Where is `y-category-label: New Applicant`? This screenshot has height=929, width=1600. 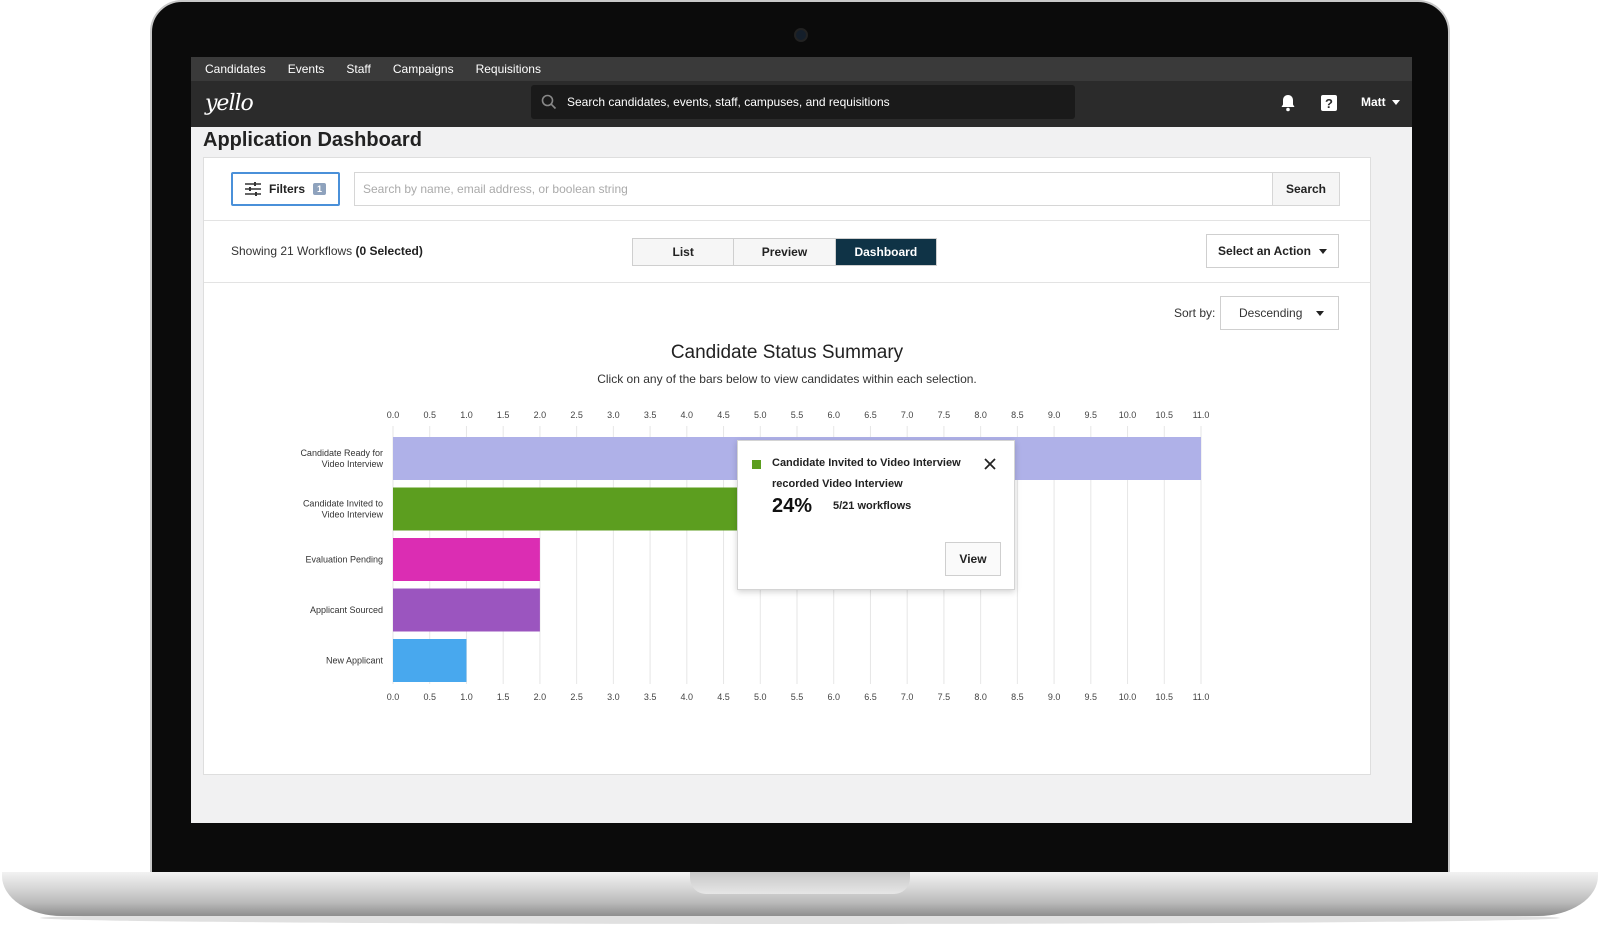 y-category-label: New Applicant is located at coordinates (355, 661).